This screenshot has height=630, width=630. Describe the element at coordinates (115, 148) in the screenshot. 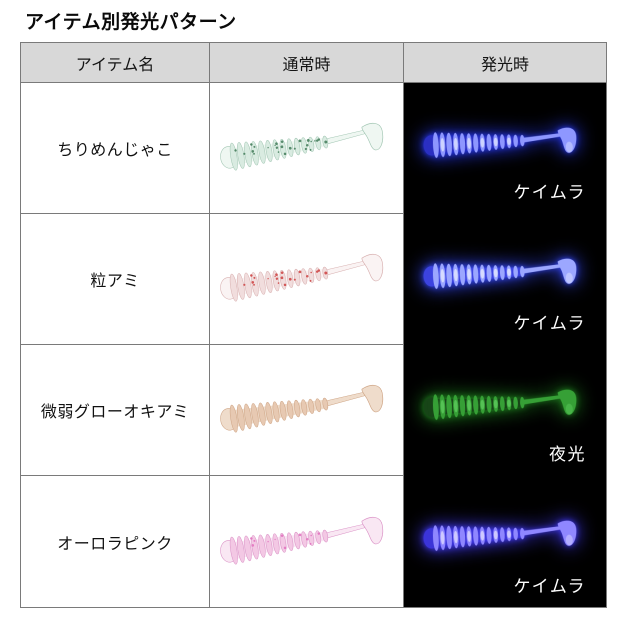

I see `item-name-cell: ちりめんじゃこ` at that location.